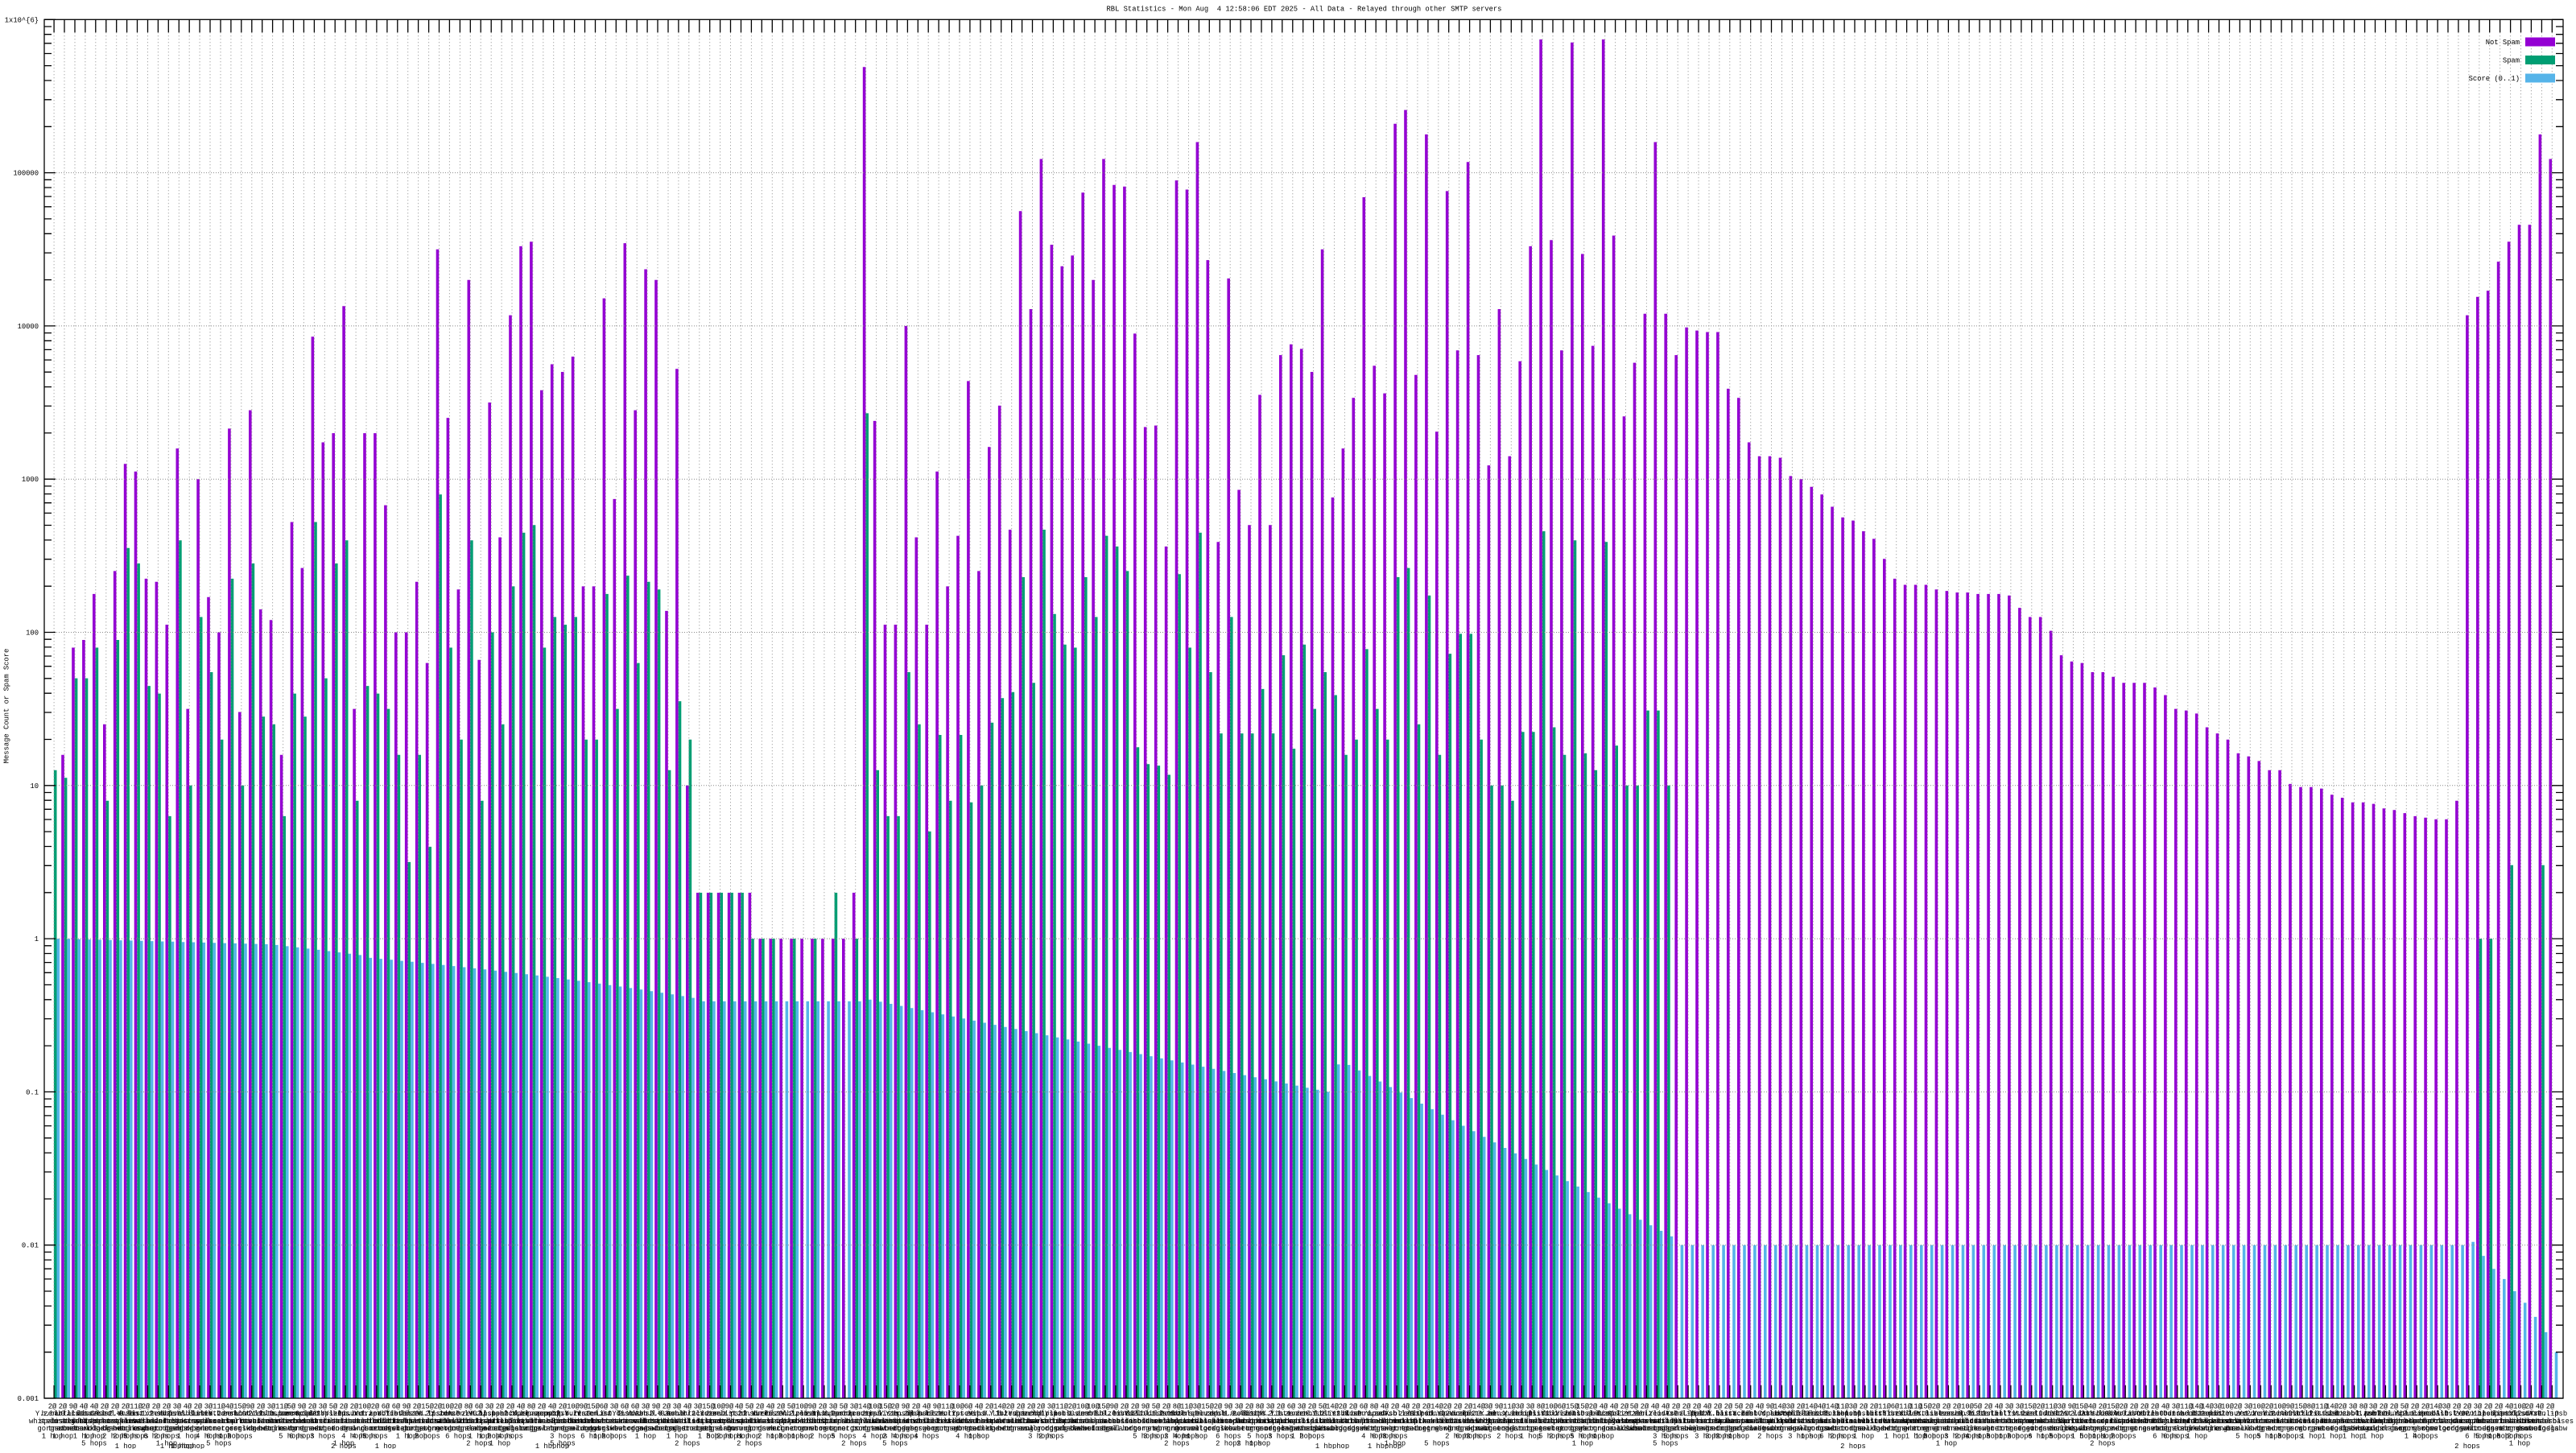 The height and width of the screenshot is (1453, 2576). I want to click on svg-text: zen.1psb, so click(1957, 1414).